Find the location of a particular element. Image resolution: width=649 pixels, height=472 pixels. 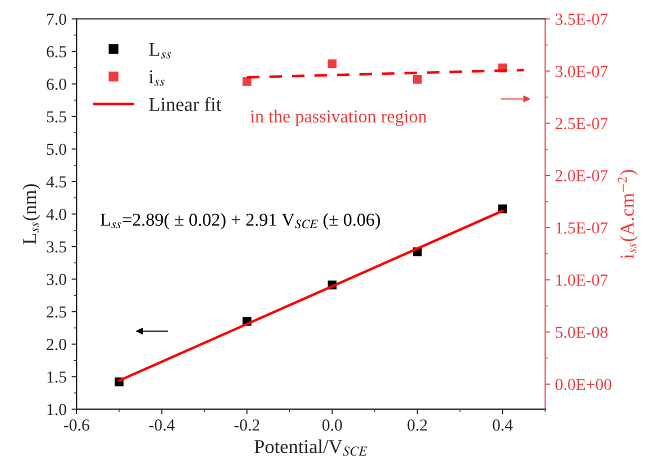

x-tick-label: 0.2 is located at coordinates (417, 425).